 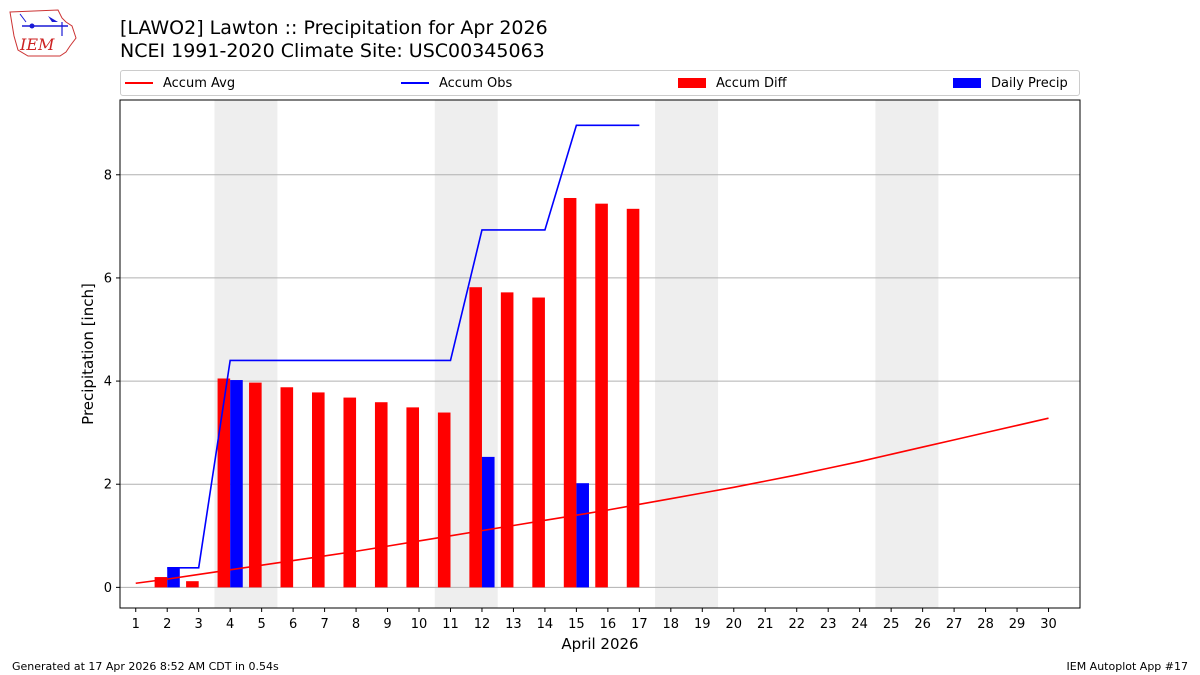 I want to click on x-tick-label: 28, so click(x=985, y=624).